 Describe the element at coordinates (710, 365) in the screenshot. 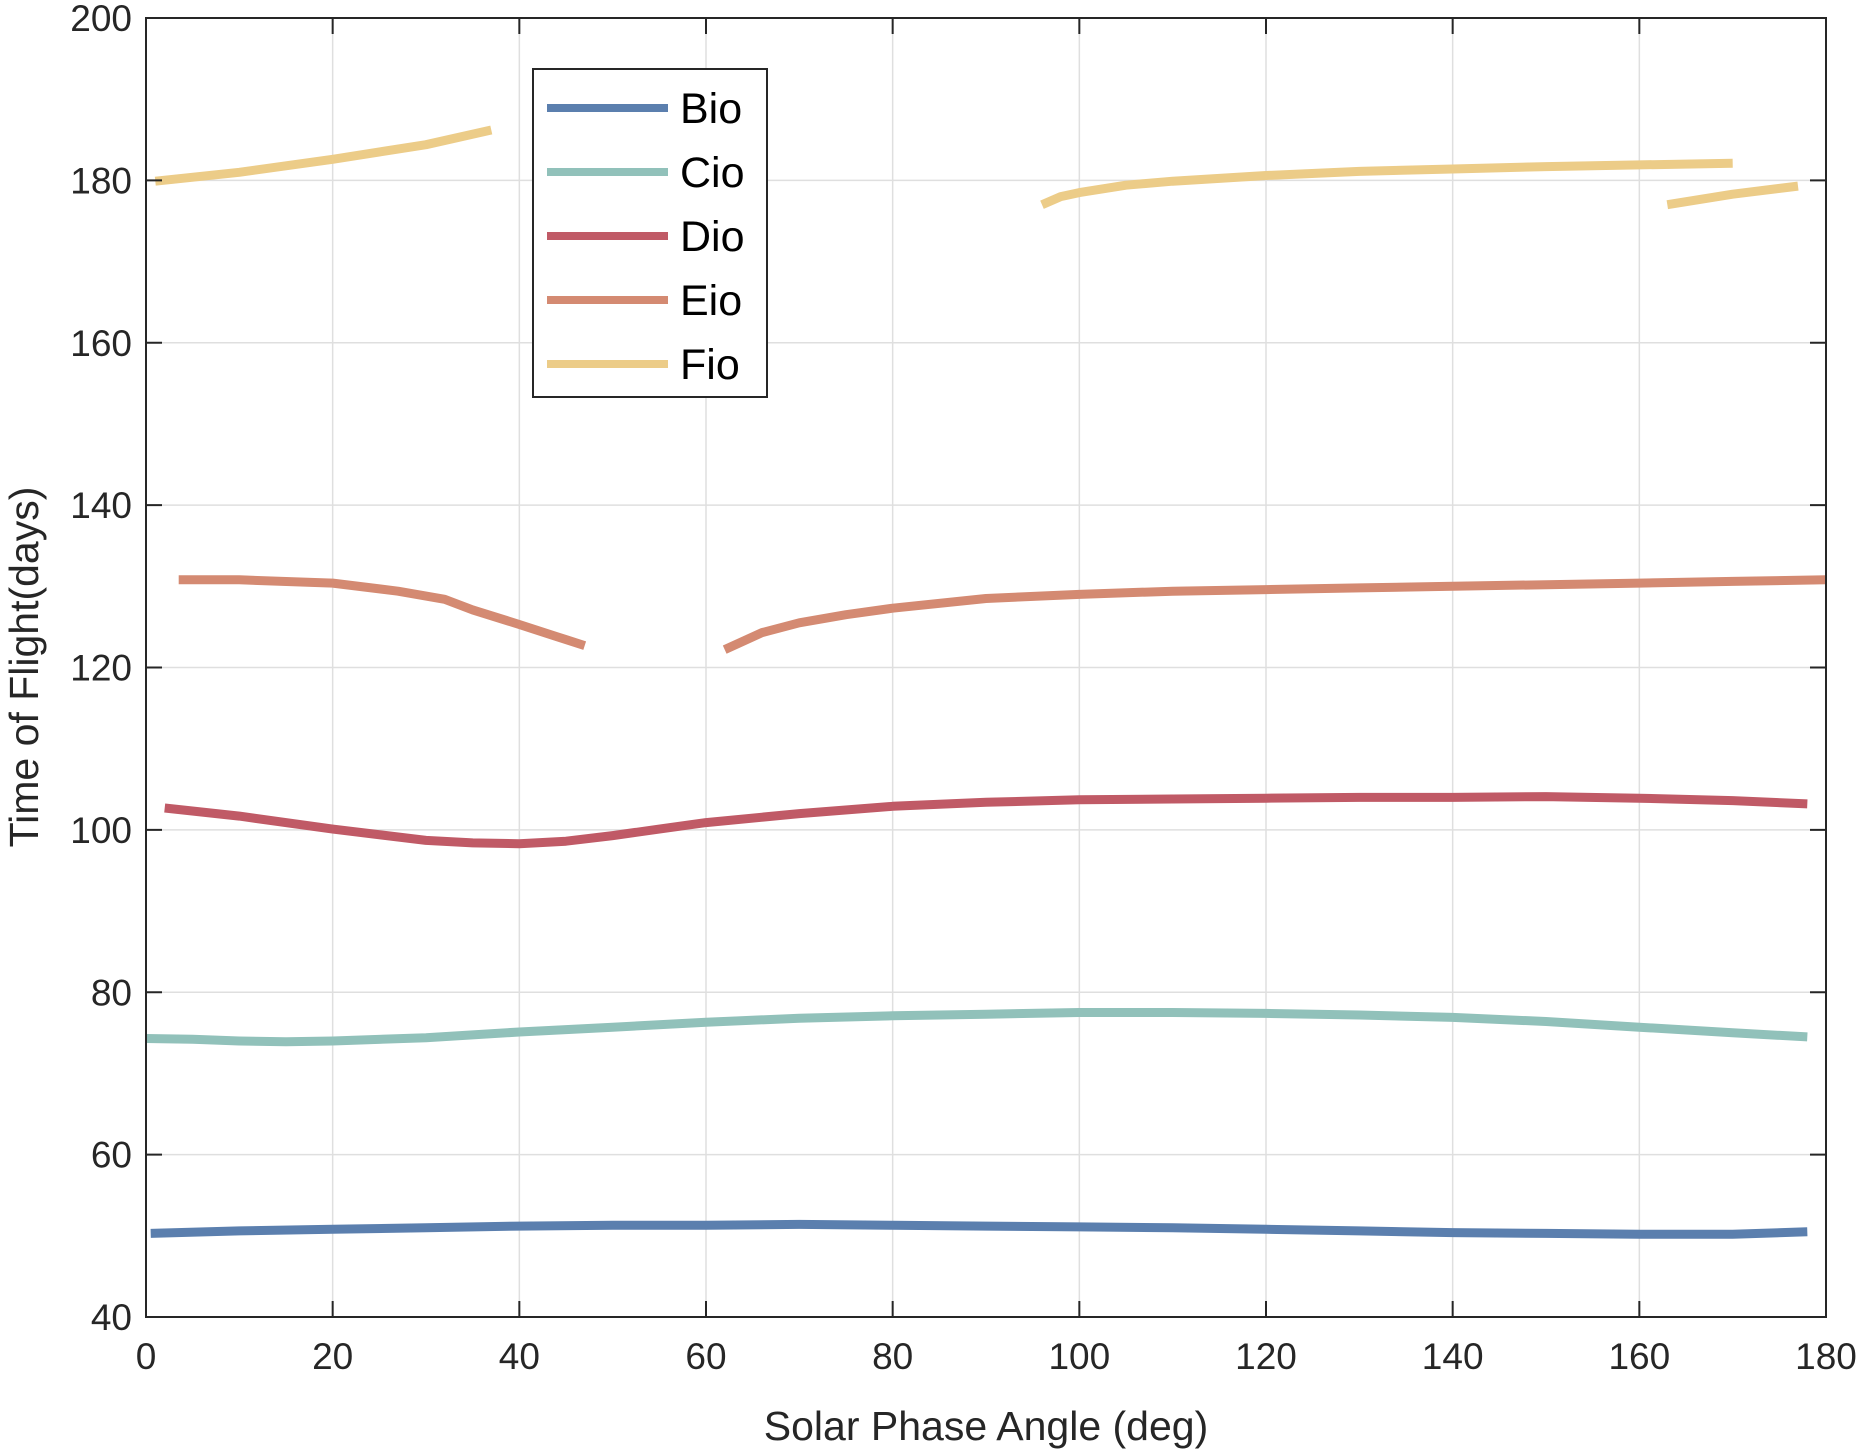

I see `legend-label-fio: Fio` at that location.